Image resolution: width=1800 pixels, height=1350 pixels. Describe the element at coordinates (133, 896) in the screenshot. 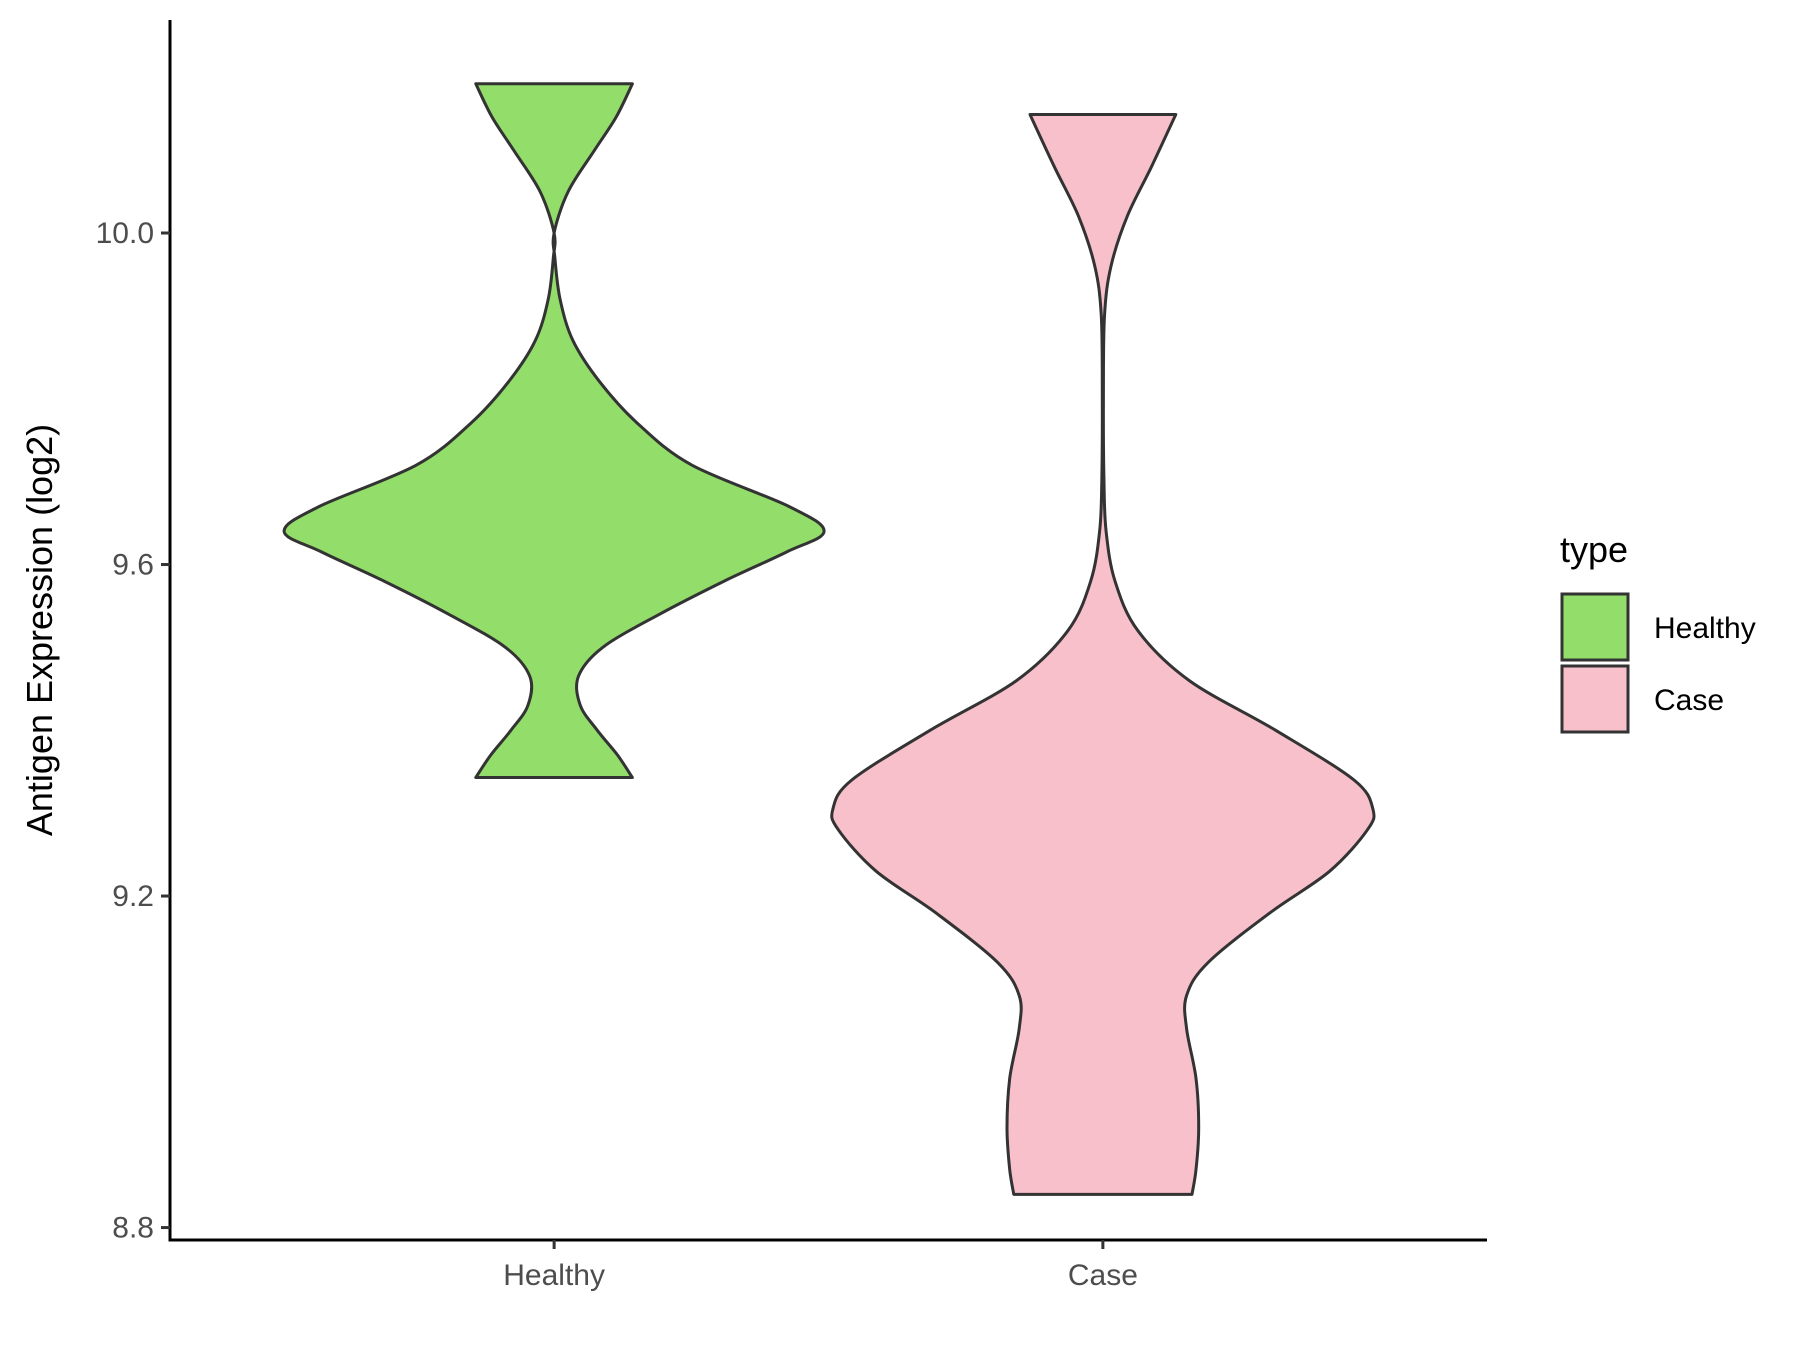

I see `y-tick-label: 9.2` at that location.